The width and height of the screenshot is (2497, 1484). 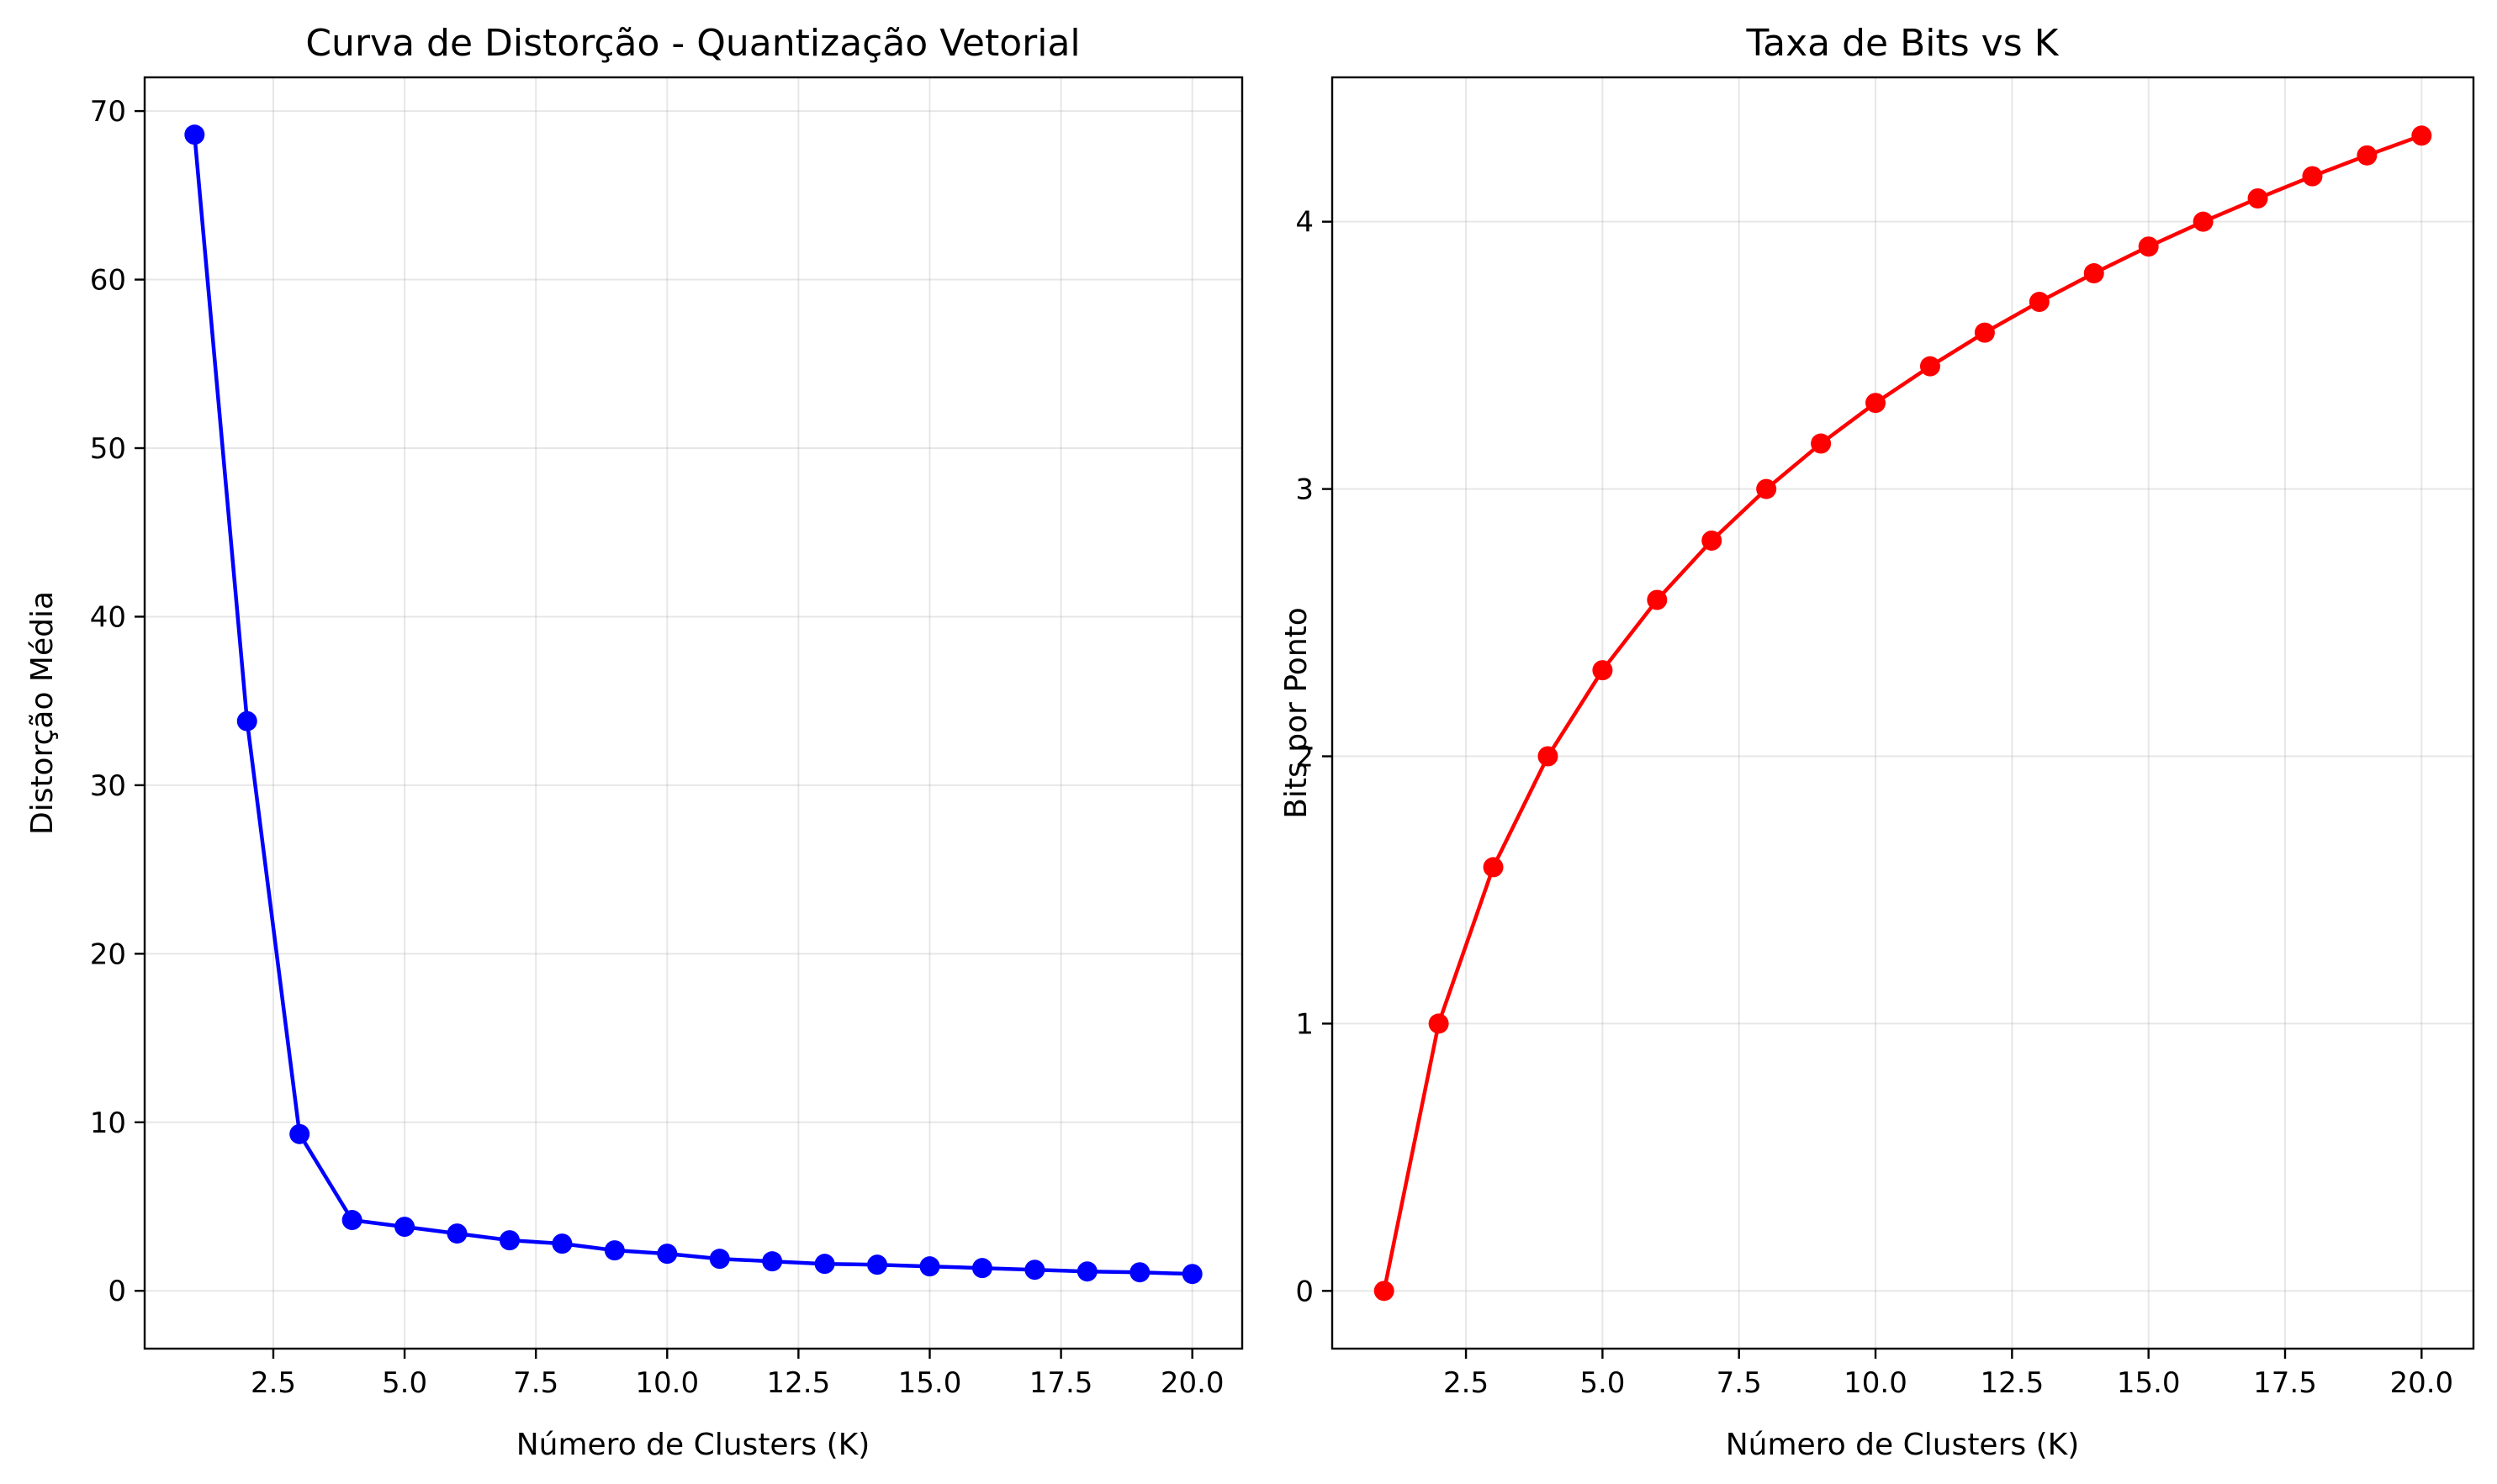 I want to click on y-tick-label: 30, so click(x=108, y=786).